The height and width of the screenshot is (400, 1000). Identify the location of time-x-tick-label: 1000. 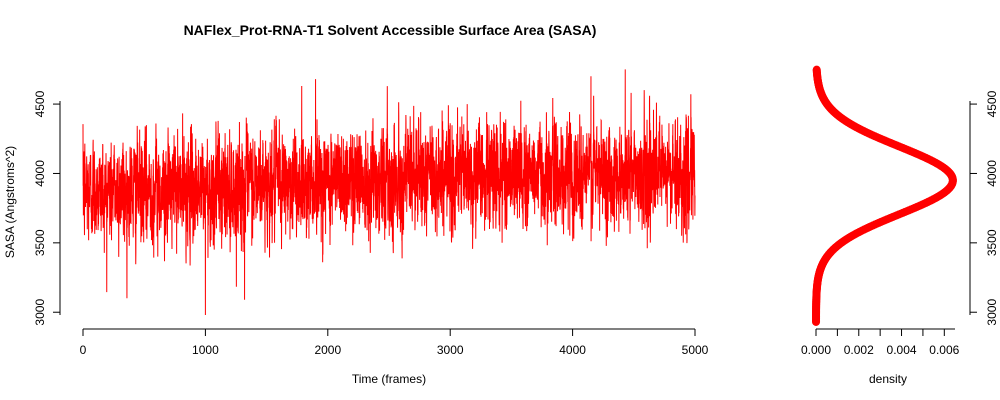
(205, 350).